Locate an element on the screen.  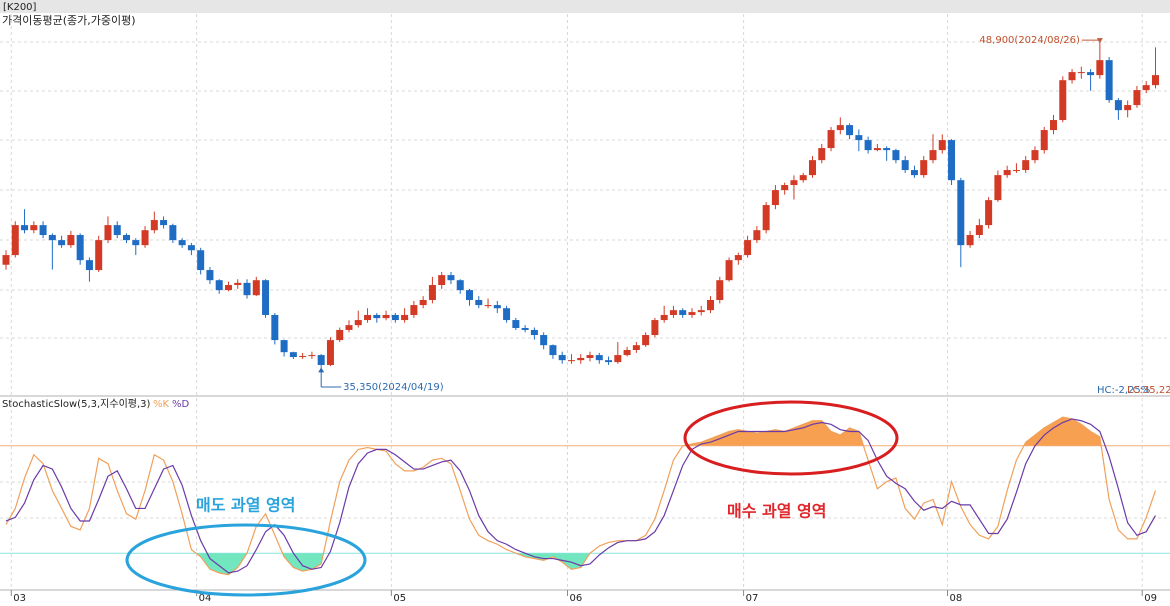
sell-zone-label: 매도 과열 영역 is located at coordinates (245, 505).